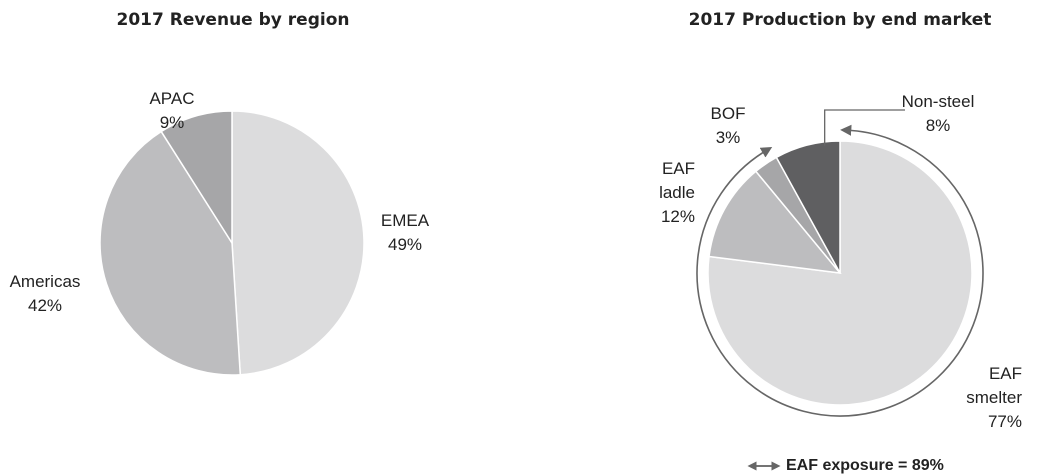 This screenshot has width=1037, height=475. Describe the element at coordinates (405, 244) in the screenshot. I see `value-label: 49%` at that location.